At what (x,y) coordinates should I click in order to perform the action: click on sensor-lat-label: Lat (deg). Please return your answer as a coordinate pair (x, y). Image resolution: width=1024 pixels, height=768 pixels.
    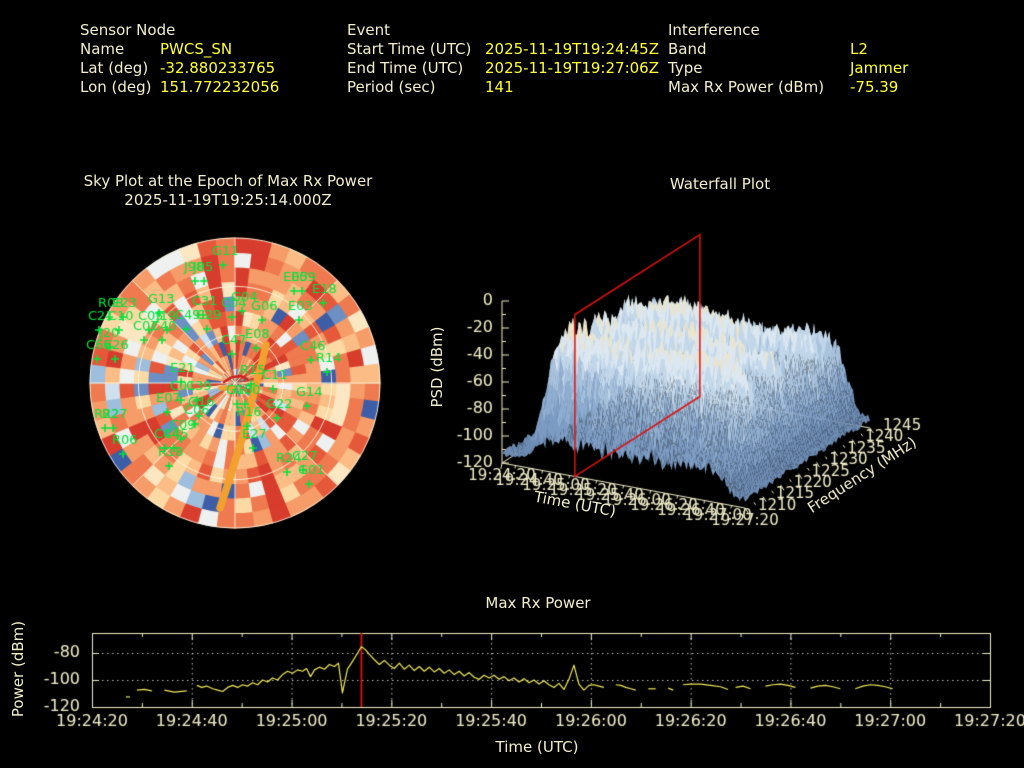
    Looking at the image, I should click on (114, 68).